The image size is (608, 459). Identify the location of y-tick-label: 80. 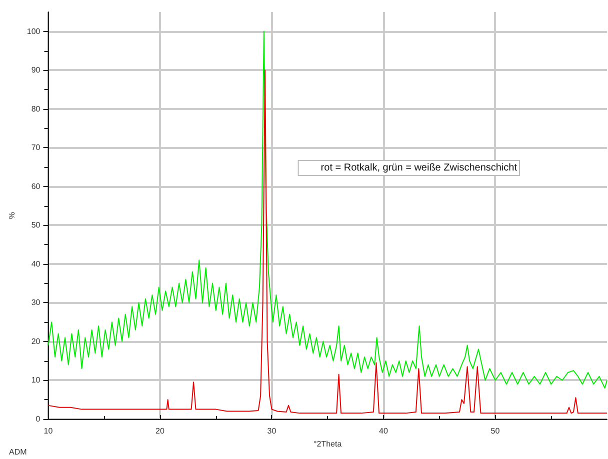
(36, 109).